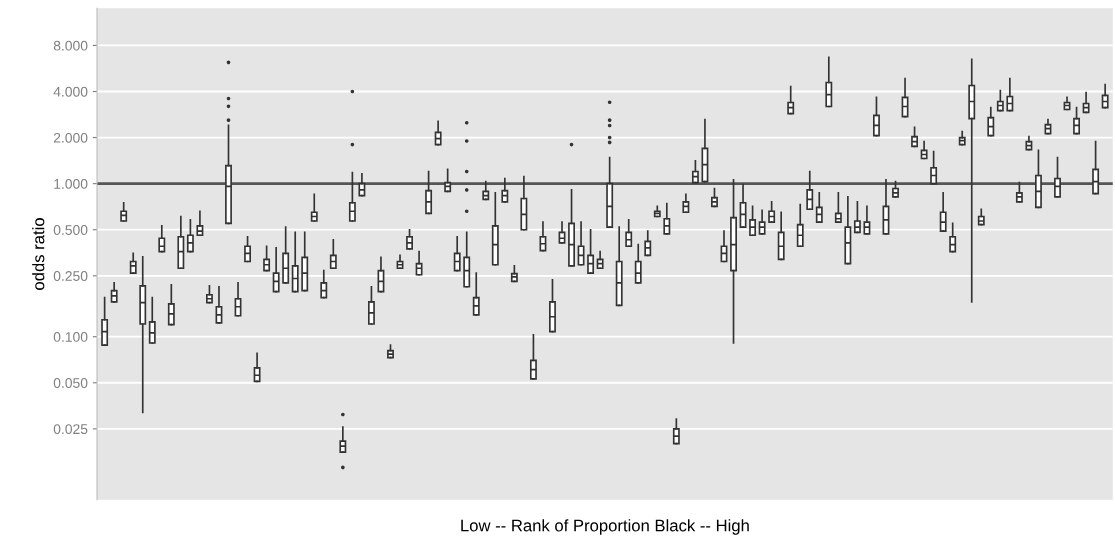  What do you see at coordinates (71, 183) in the screenshot?
I see `y-tick-label: 1.000` at bounding box center [71, 183].